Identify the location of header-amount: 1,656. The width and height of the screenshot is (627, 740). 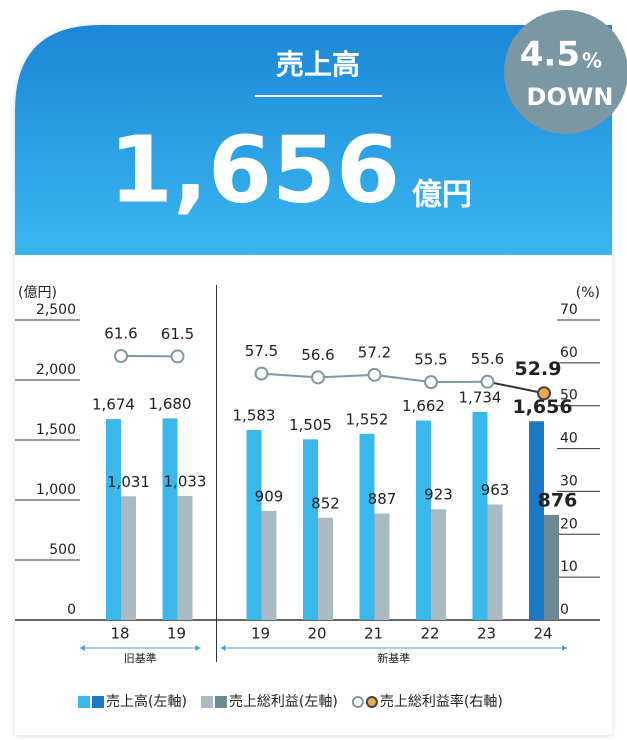
(254, 169).